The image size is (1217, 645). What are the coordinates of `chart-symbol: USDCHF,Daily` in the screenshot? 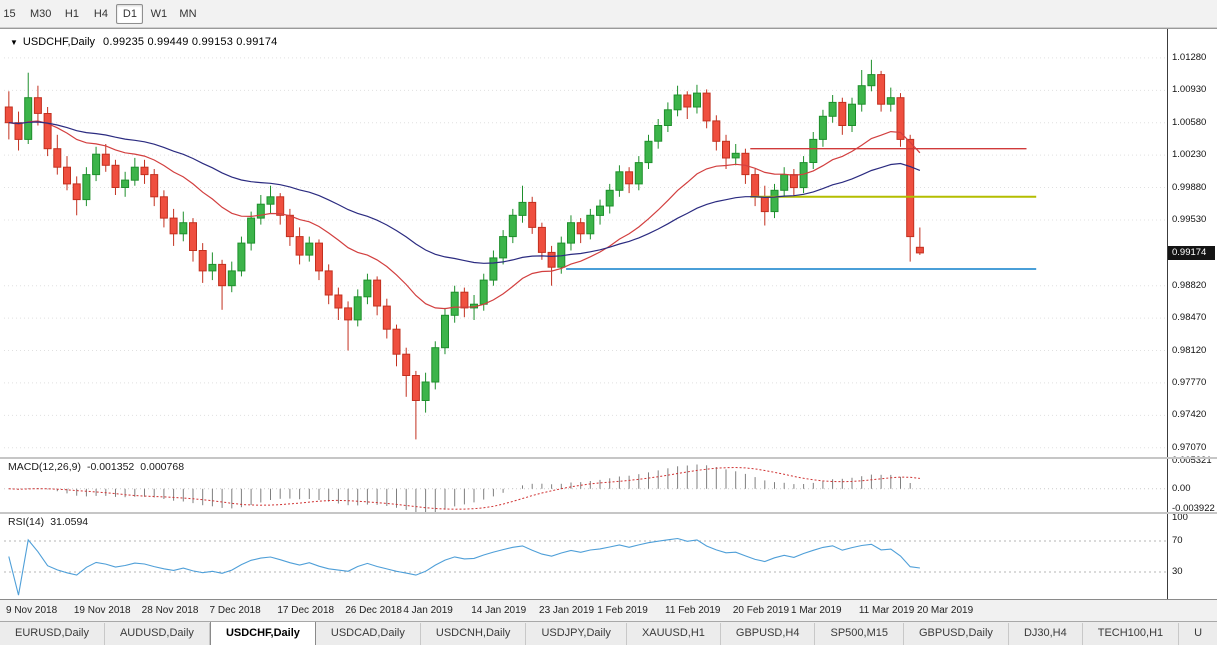 It's located at (59, 42).